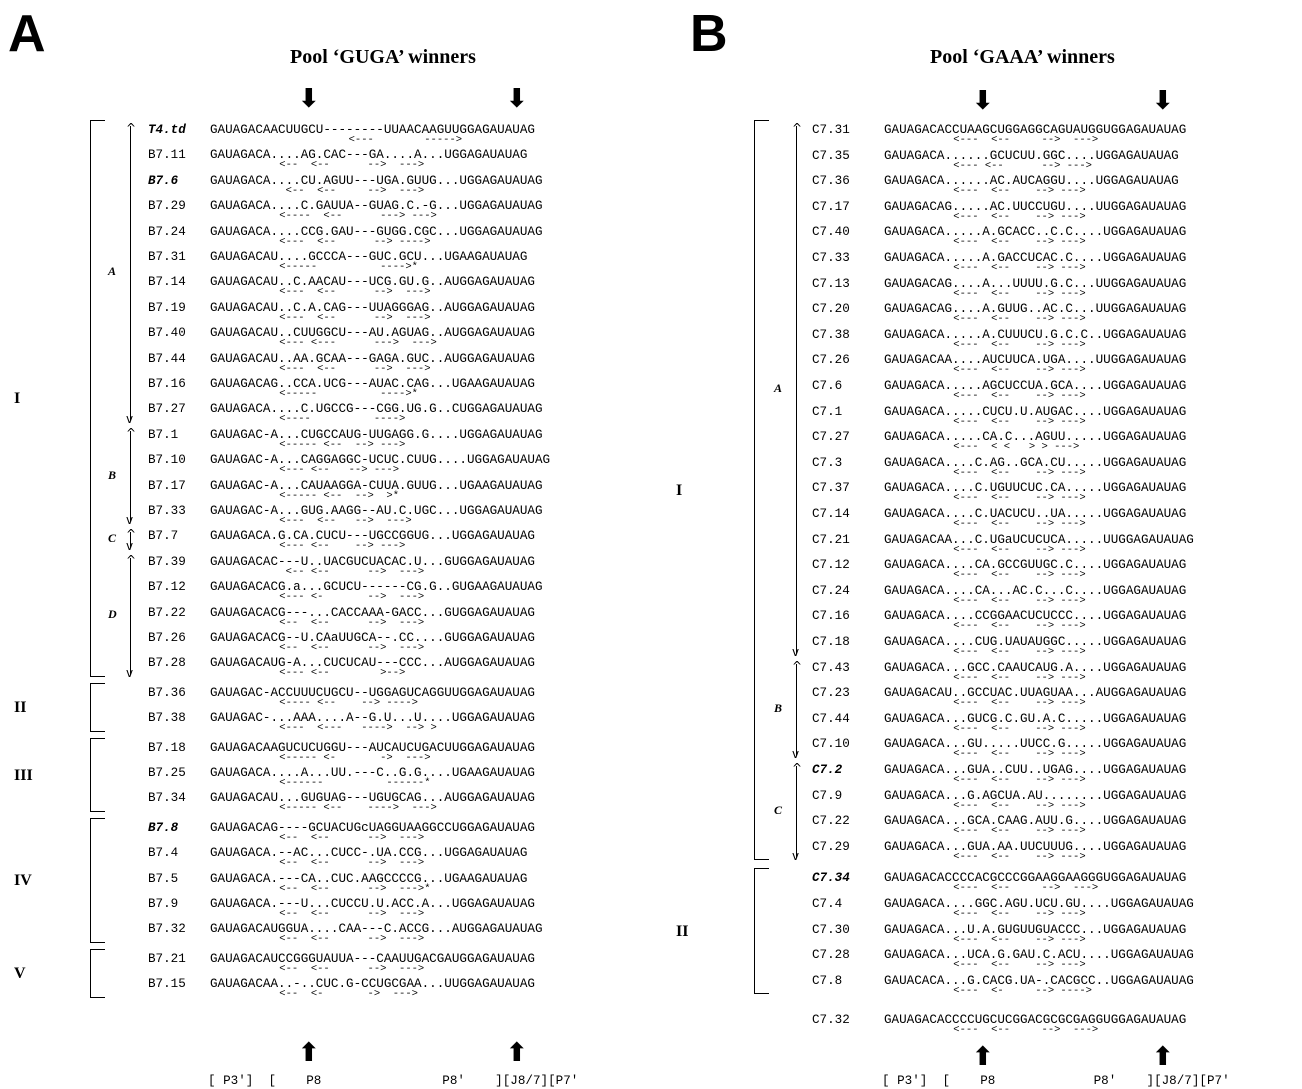 Image resolution: width=1302 pixels, height=1089 pixels. Describe the element at coordinates (314, 994) in the screenshot. I see `structure-line: <-- <- -> --->` at that location.